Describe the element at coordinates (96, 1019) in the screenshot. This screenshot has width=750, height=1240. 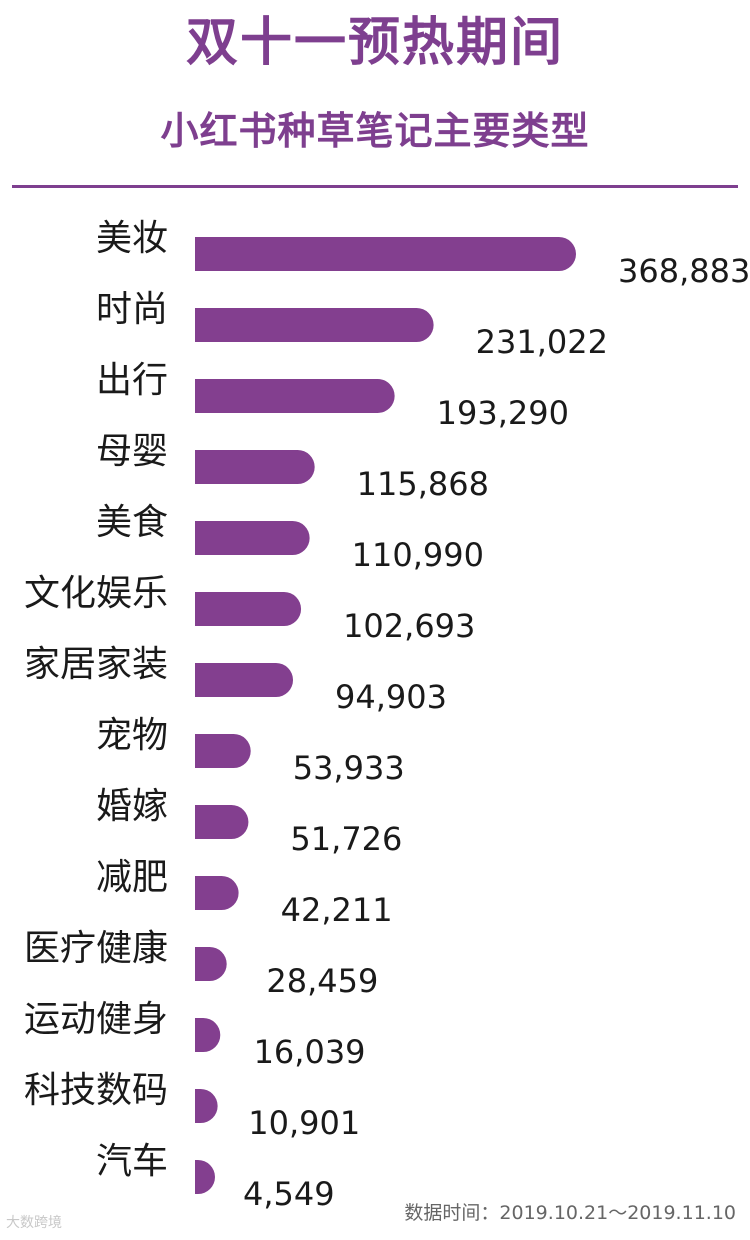
I see `category-label: 运动健身` at that location.